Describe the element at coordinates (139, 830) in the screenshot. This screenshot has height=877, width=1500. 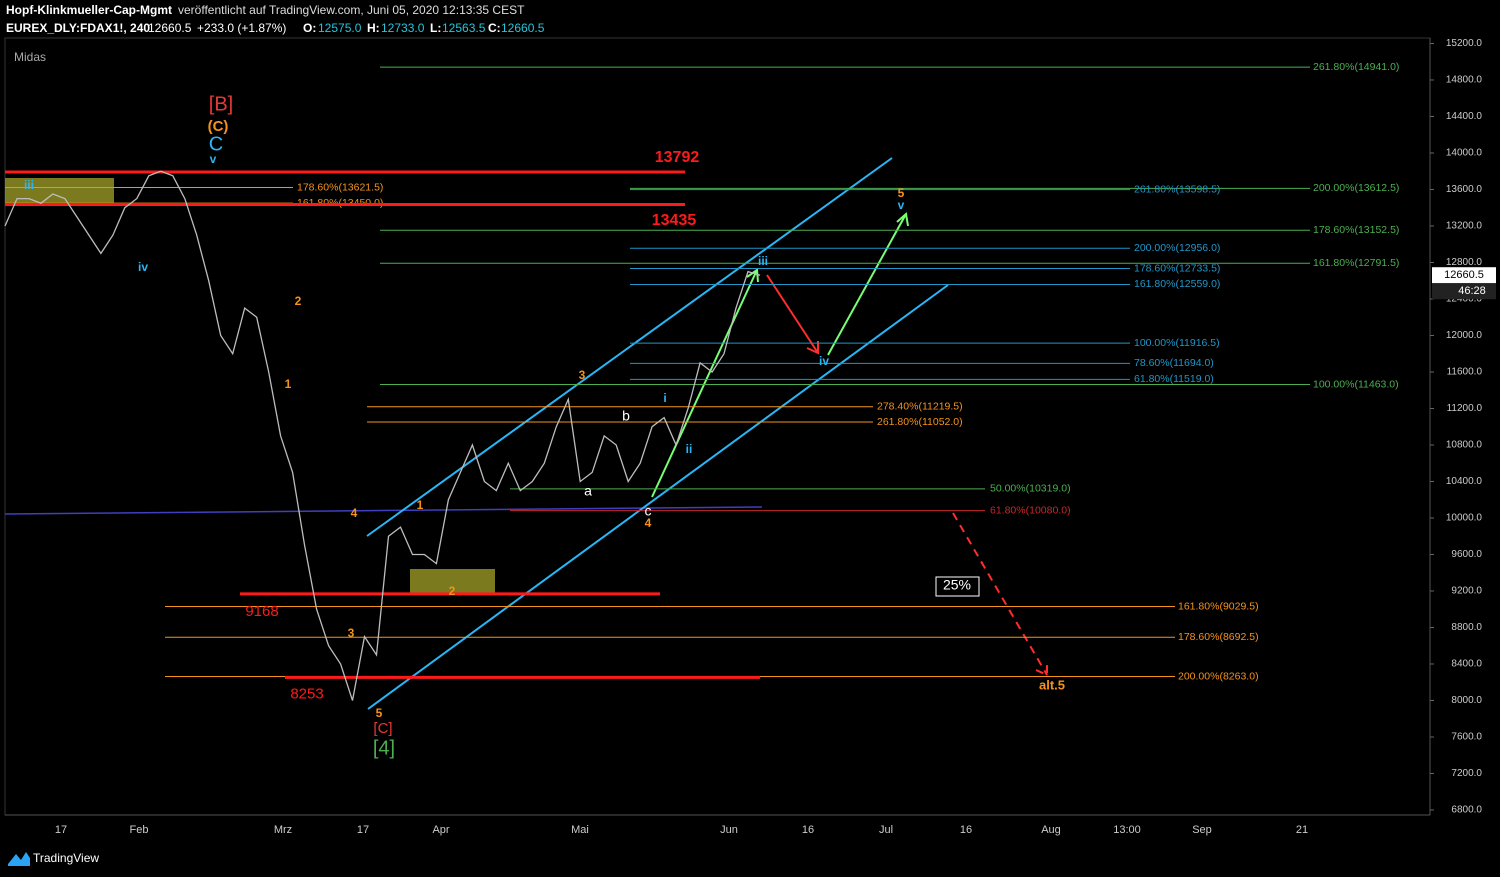
I see `x-tick-label: Feb` at that location.